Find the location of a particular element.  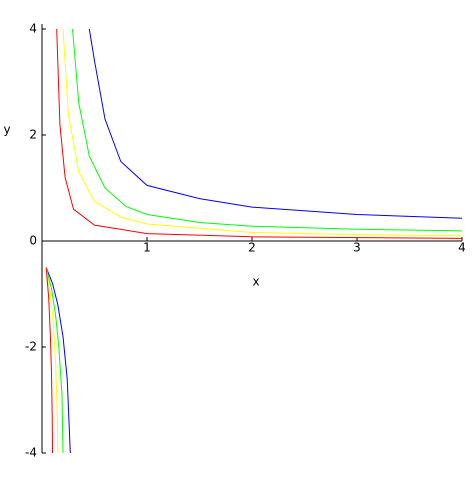

y-axis-label: y is located at coordinates (6, 130).